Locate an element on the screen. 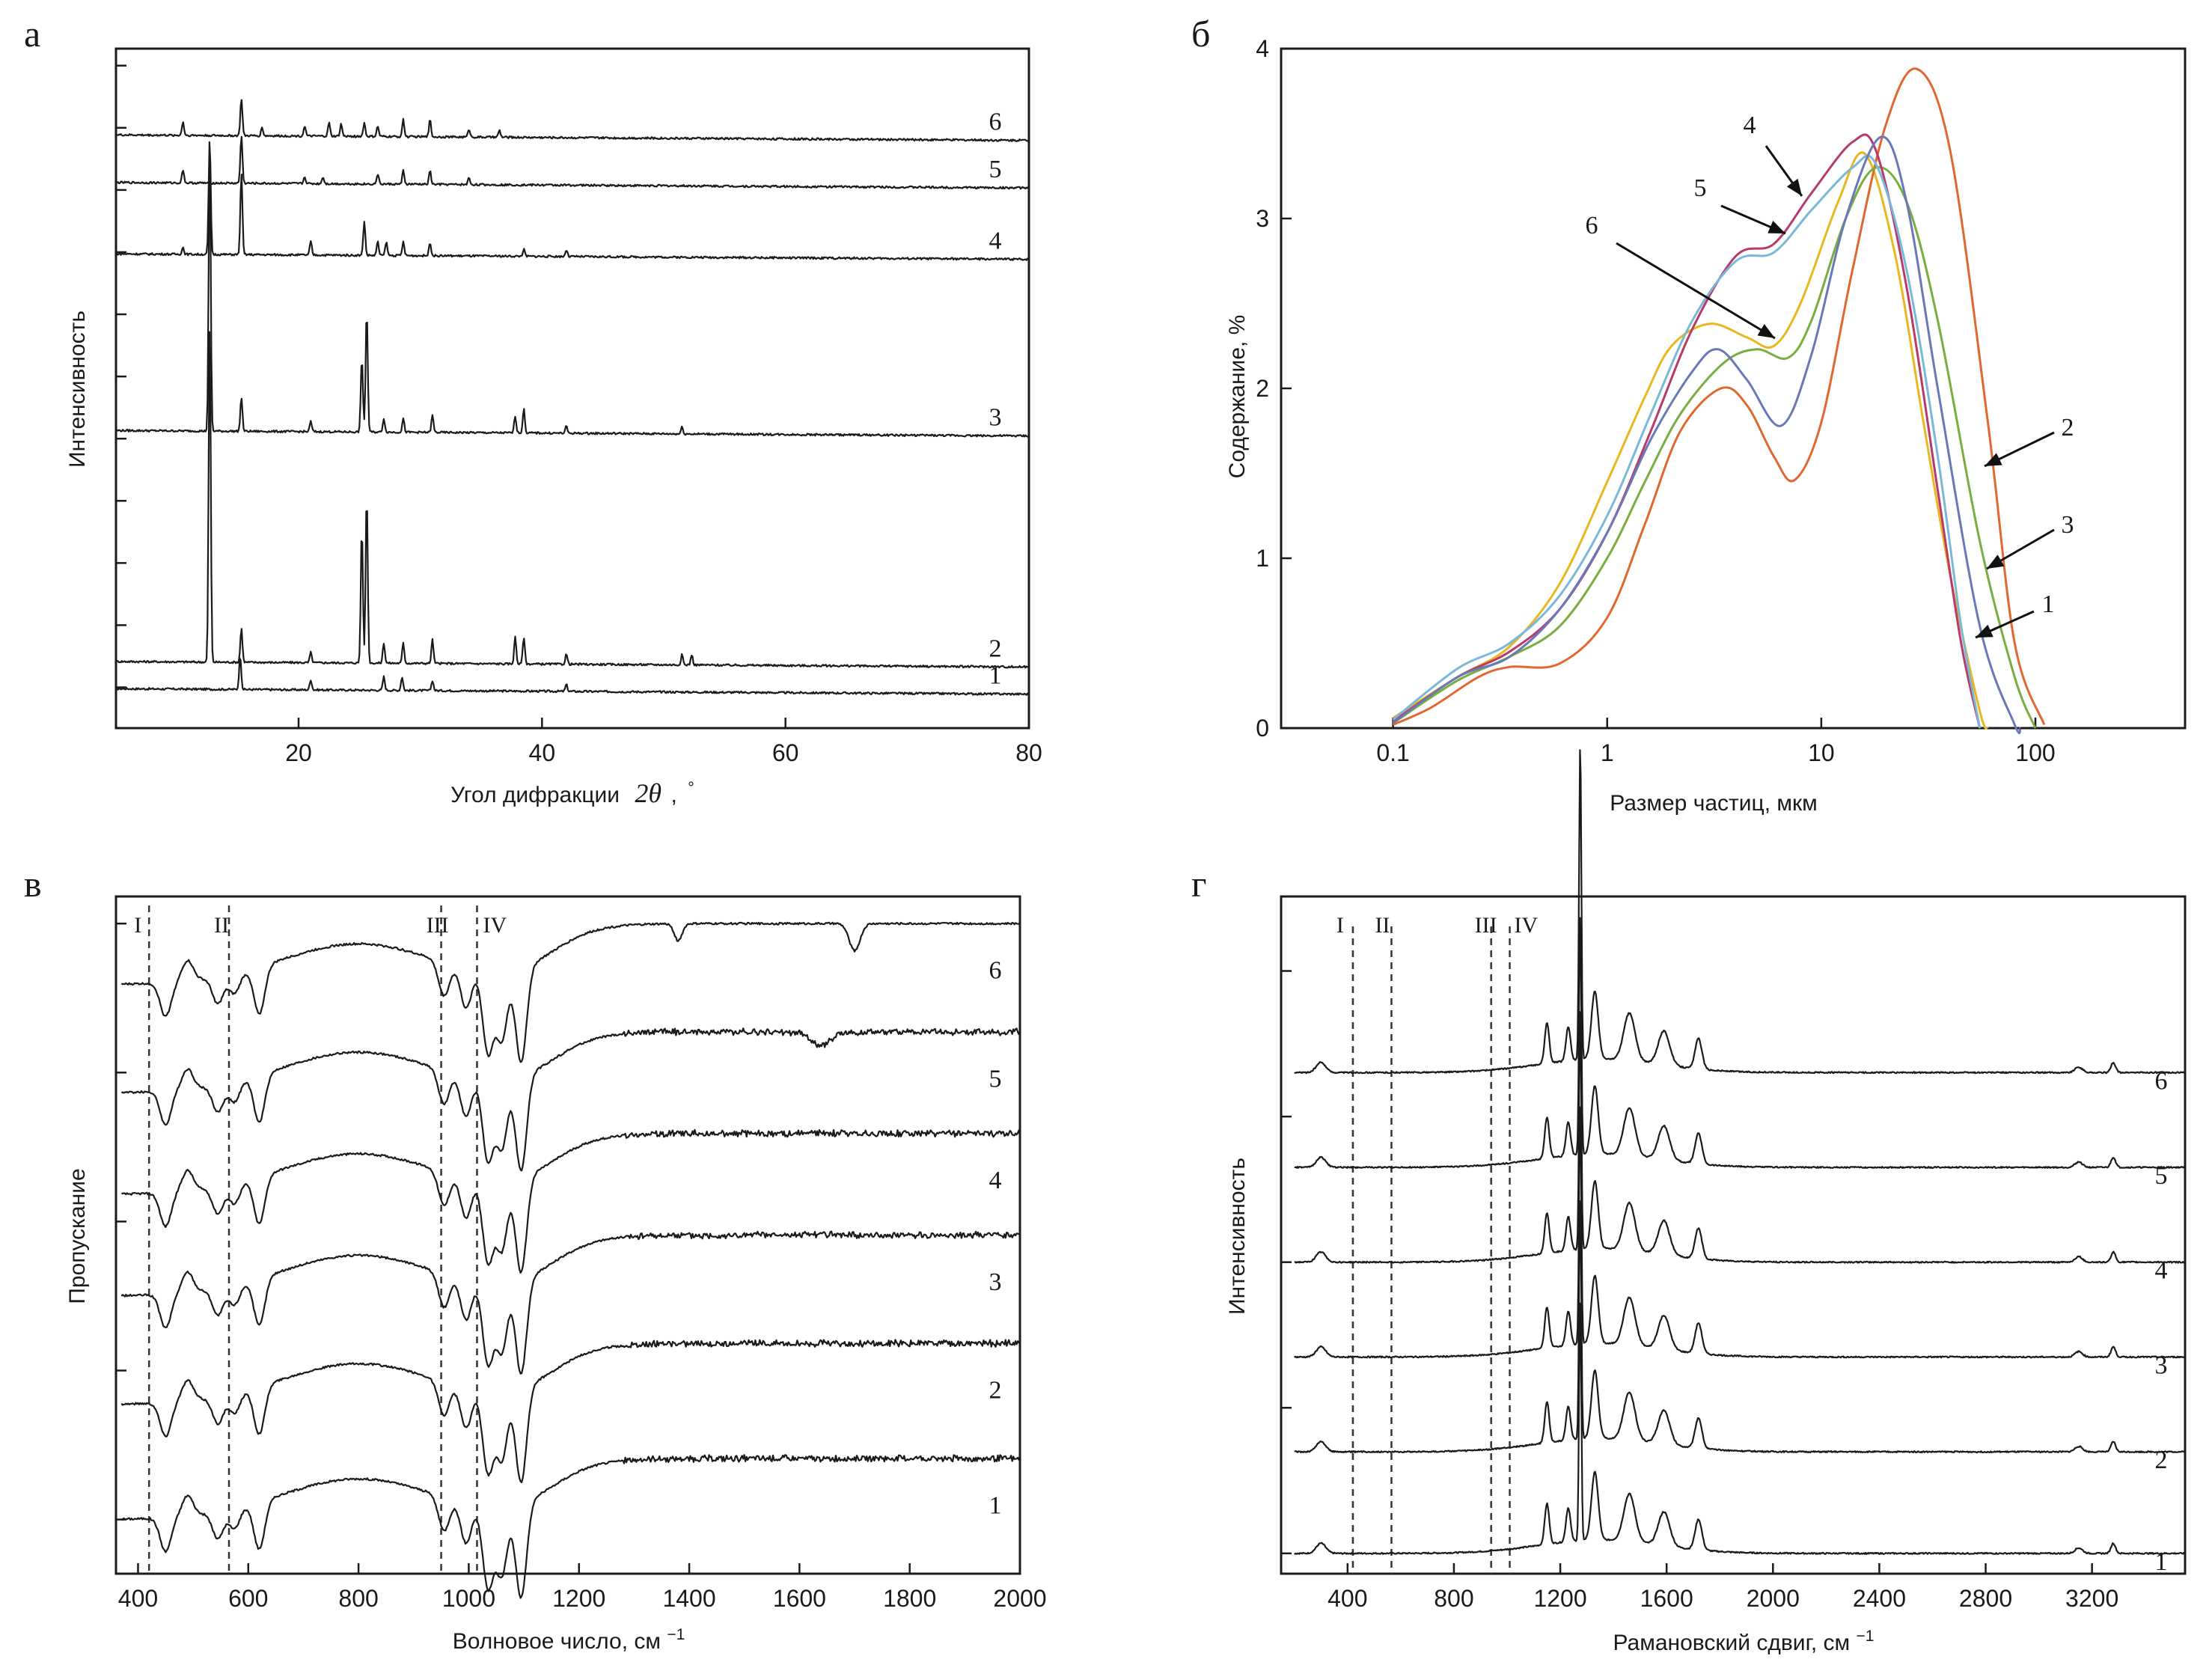  psd-series-2-line is located at coordinates (1719, 396).